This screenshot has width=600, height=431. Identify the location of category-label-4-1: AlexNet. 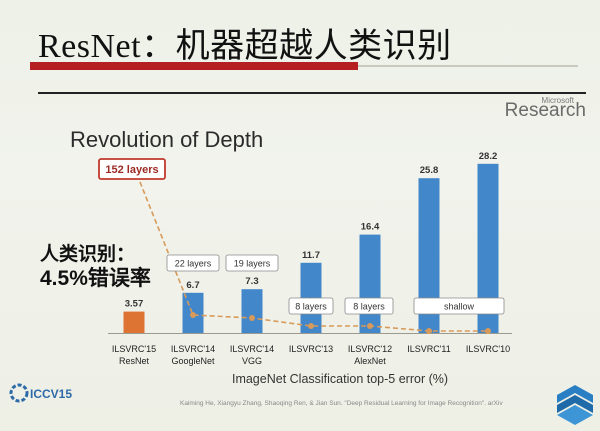
(370, 361).